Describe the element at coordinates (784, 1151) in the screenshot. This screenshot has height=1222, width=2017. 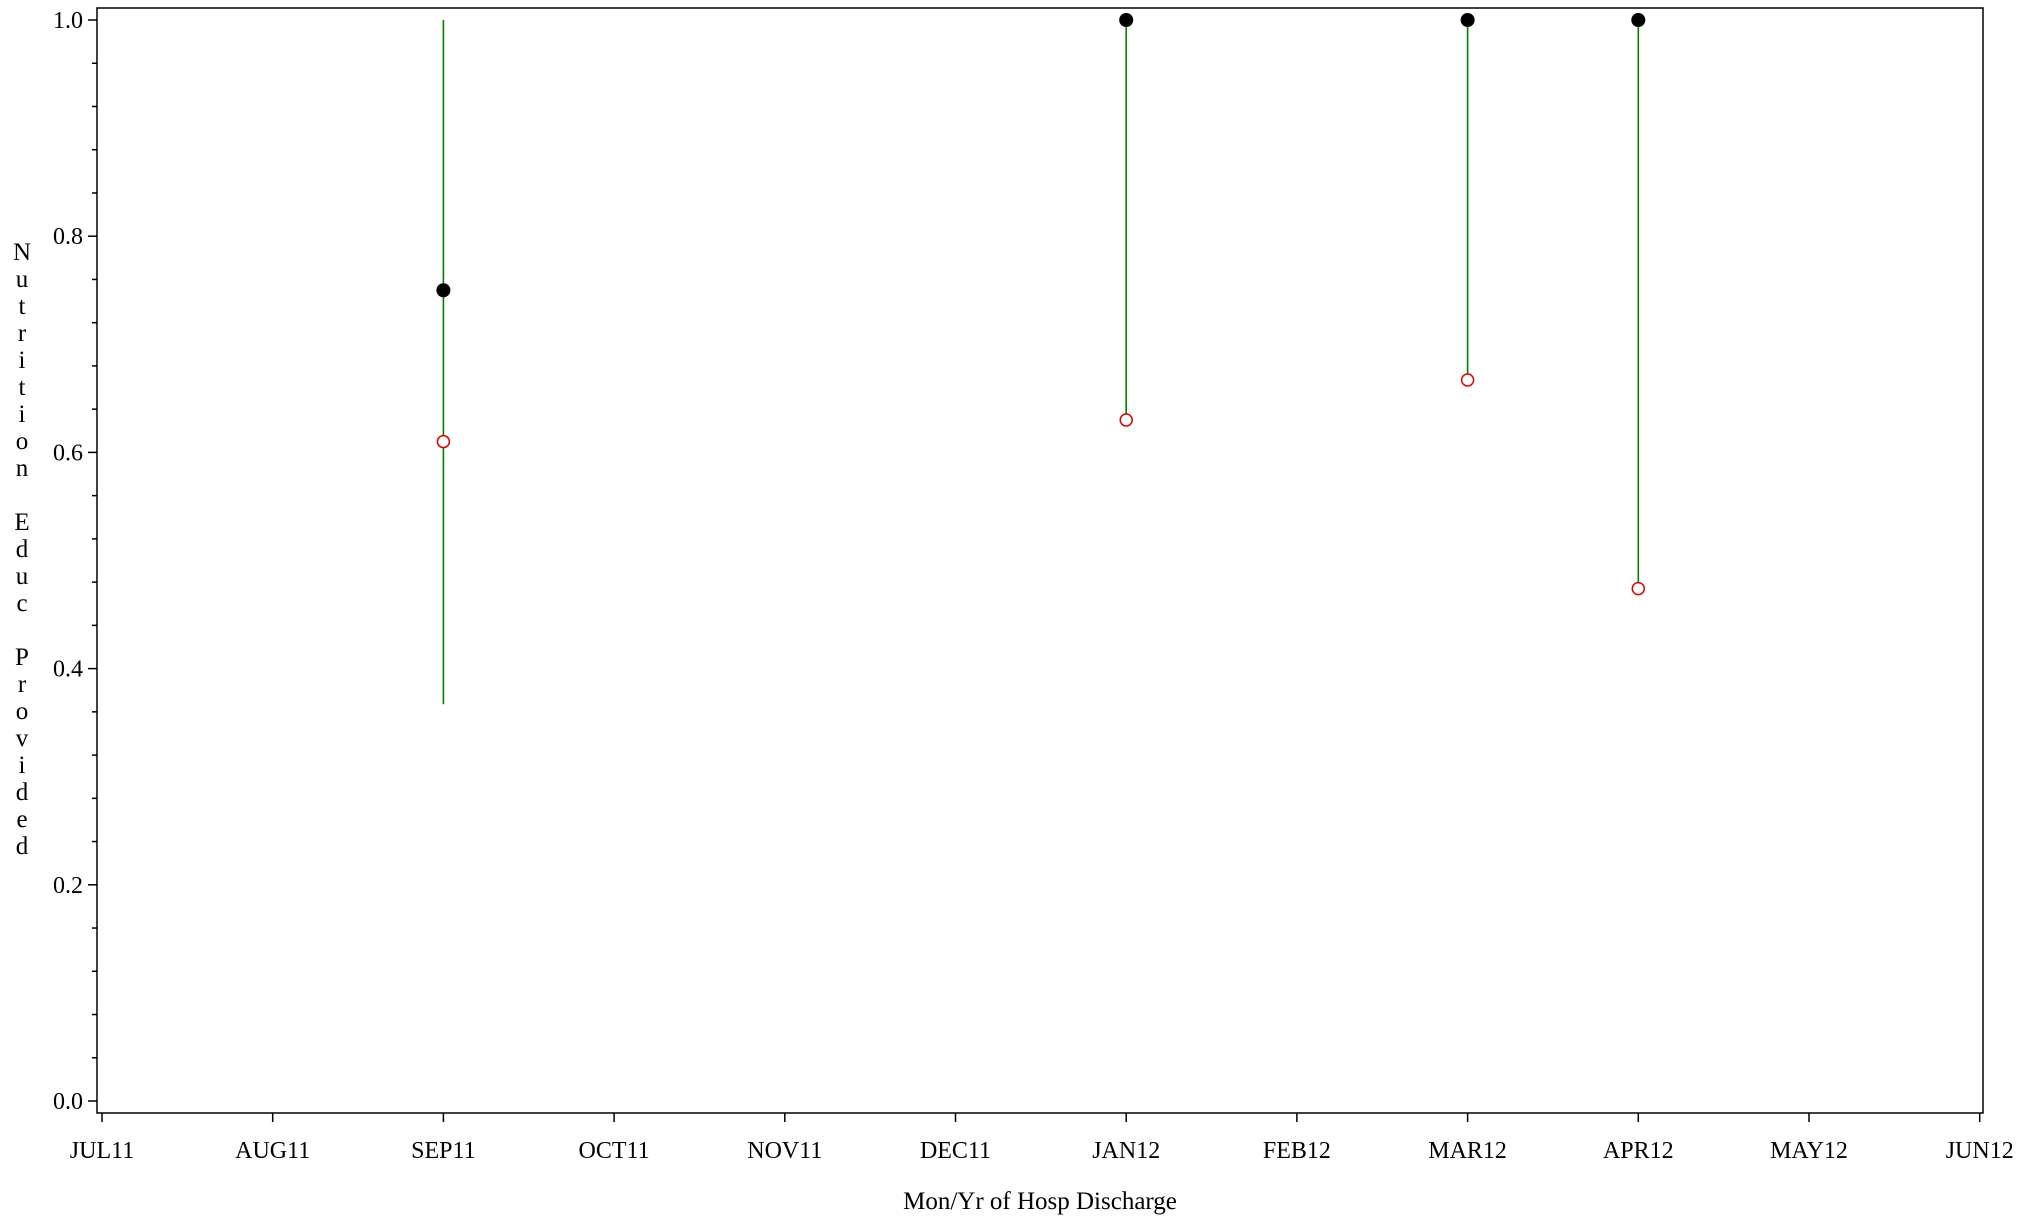
I see `x-tick-label: NOV11` at that location.